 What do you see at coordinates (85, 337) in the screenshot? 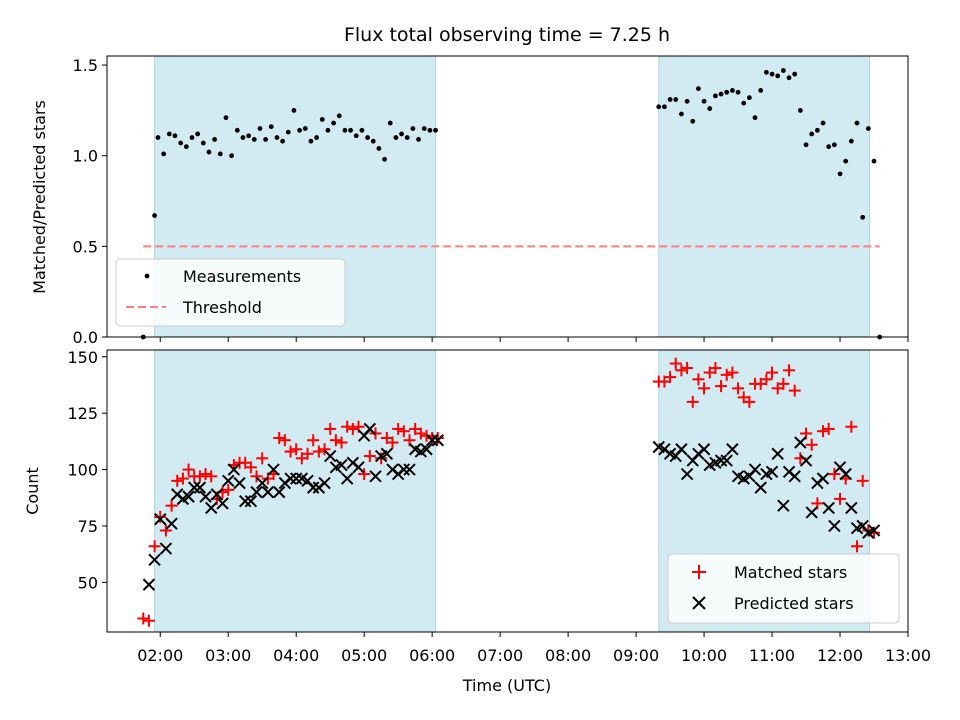
I see `ratio-y-tick-label: 0.0` at bounding box center [85, 337].